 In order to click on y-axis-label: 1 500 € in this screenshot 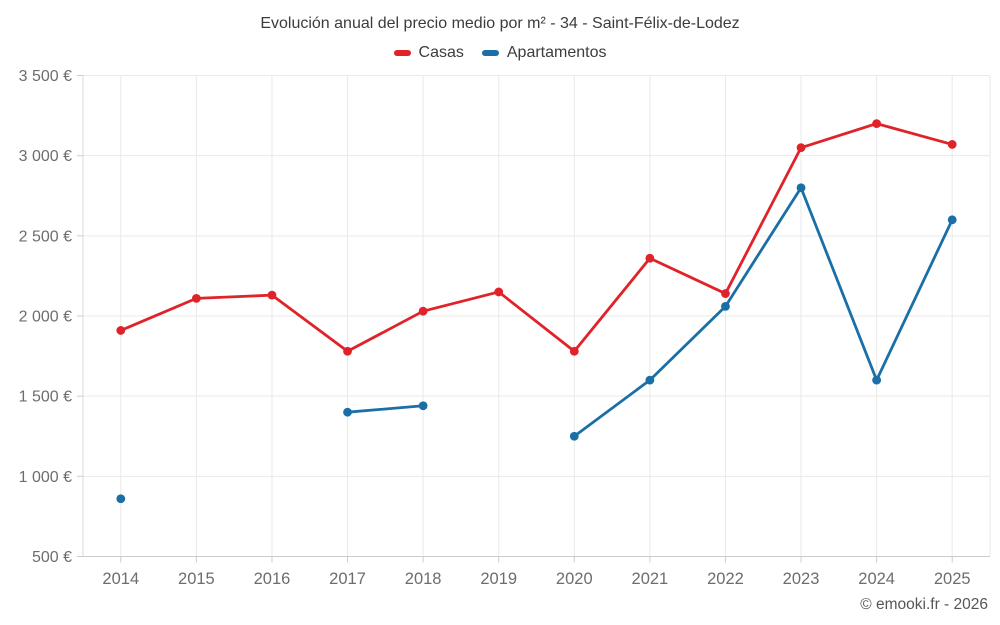, I will do `click(45, 397)`.